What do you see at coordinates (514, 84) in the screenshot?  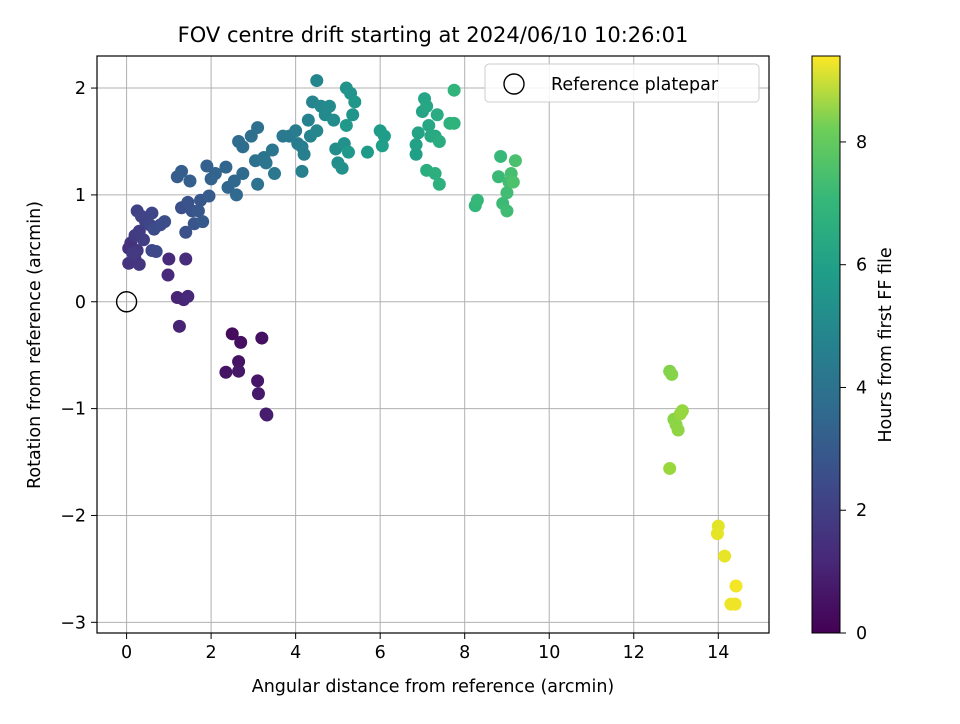 I see `legend-marker` at bounding box center [514, 84].